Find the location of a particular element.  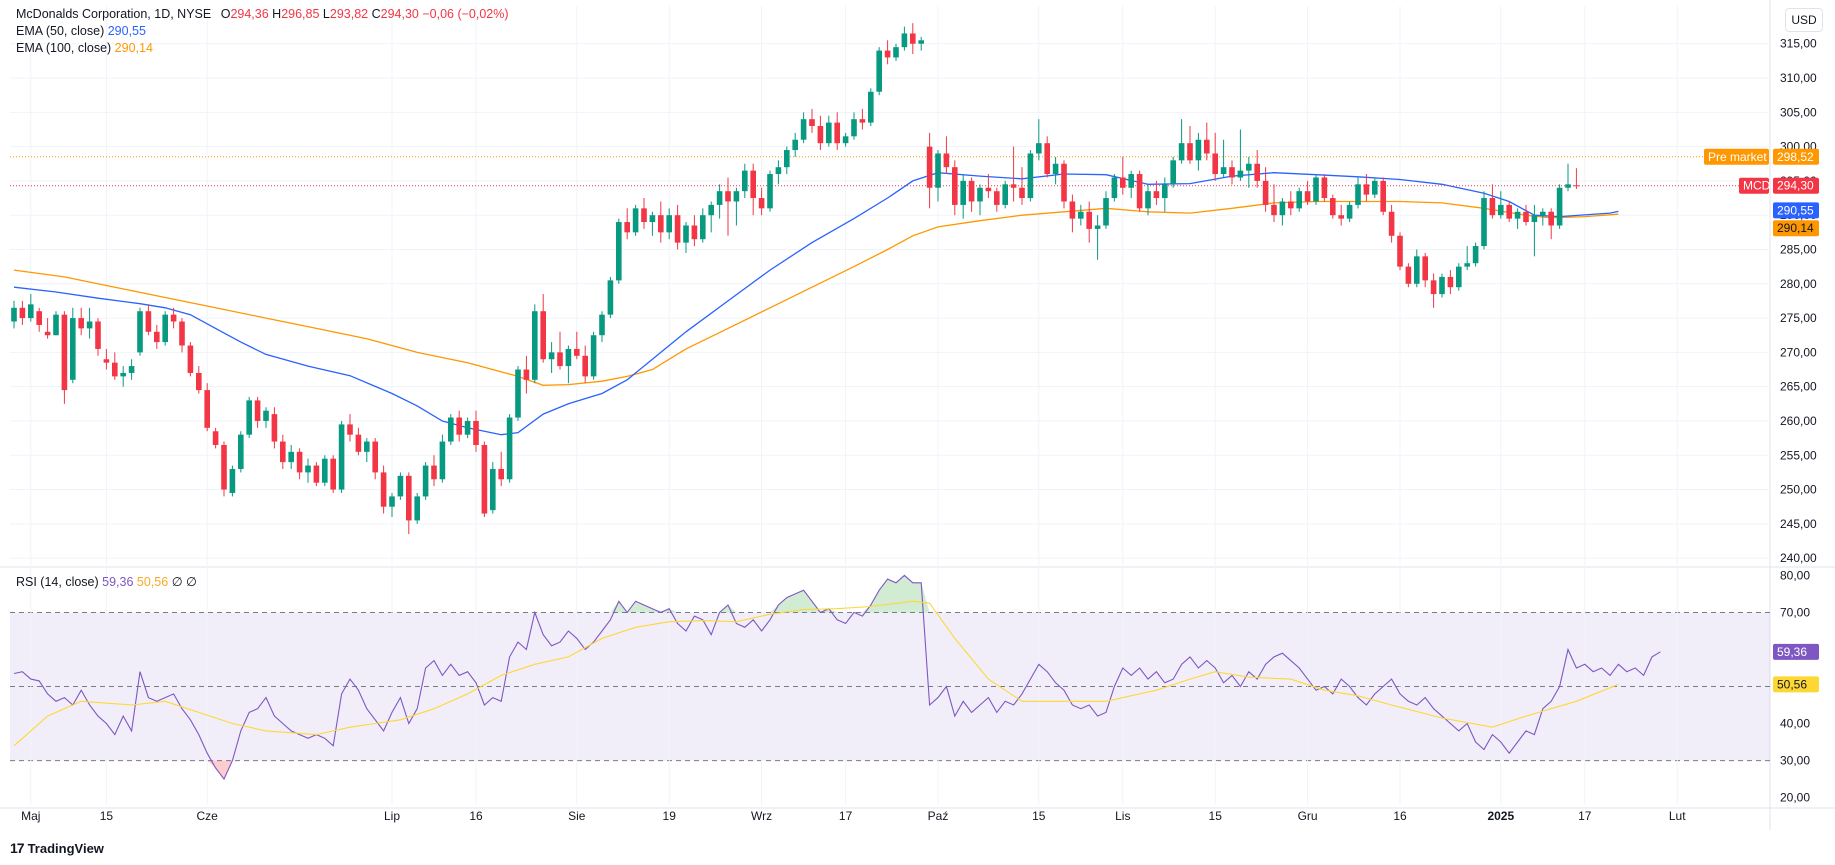

tradingview-brand: 17 TradingView is located at coordinates (57, 848).